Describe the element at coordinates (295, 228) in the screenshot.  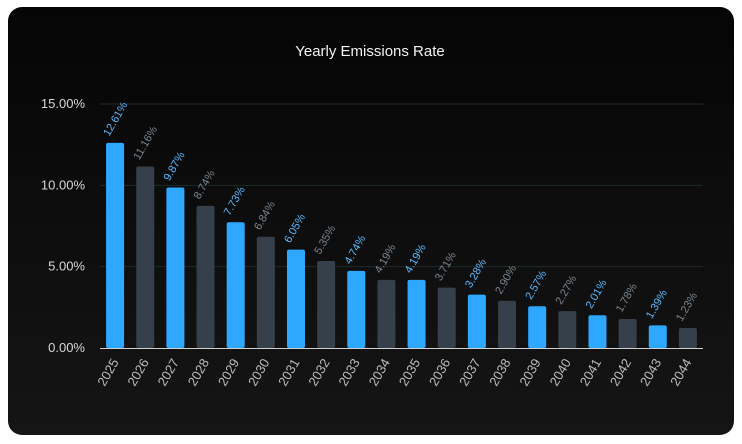
I see `data-label-2031: 6.05%` at that location.